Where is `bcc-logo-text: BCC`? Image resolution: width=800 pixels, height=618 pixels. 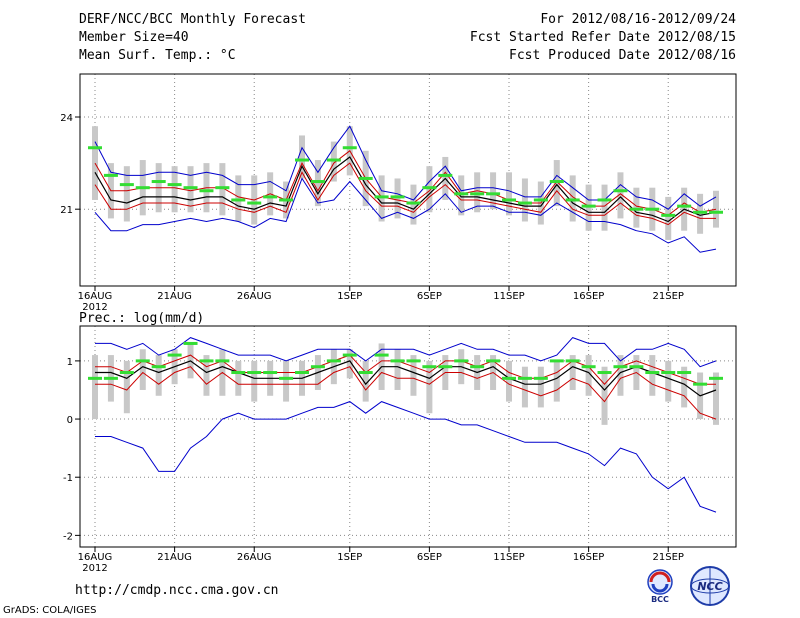
bcc-logo-text: BCC is located at coordinates (660, 599).